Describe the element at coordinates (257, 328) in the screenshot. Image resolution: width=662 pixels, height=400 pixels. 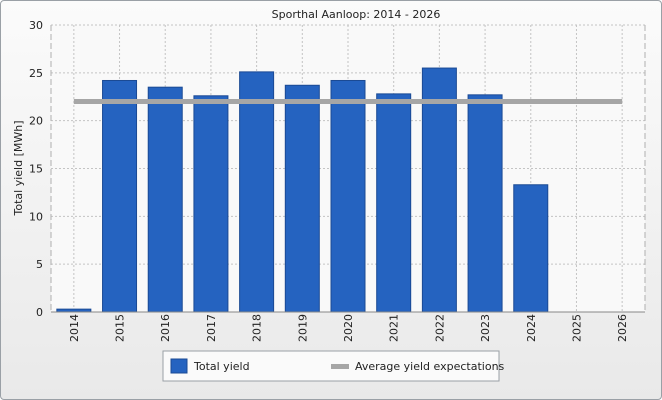
I see `x-tick-label: 2018` at that location.